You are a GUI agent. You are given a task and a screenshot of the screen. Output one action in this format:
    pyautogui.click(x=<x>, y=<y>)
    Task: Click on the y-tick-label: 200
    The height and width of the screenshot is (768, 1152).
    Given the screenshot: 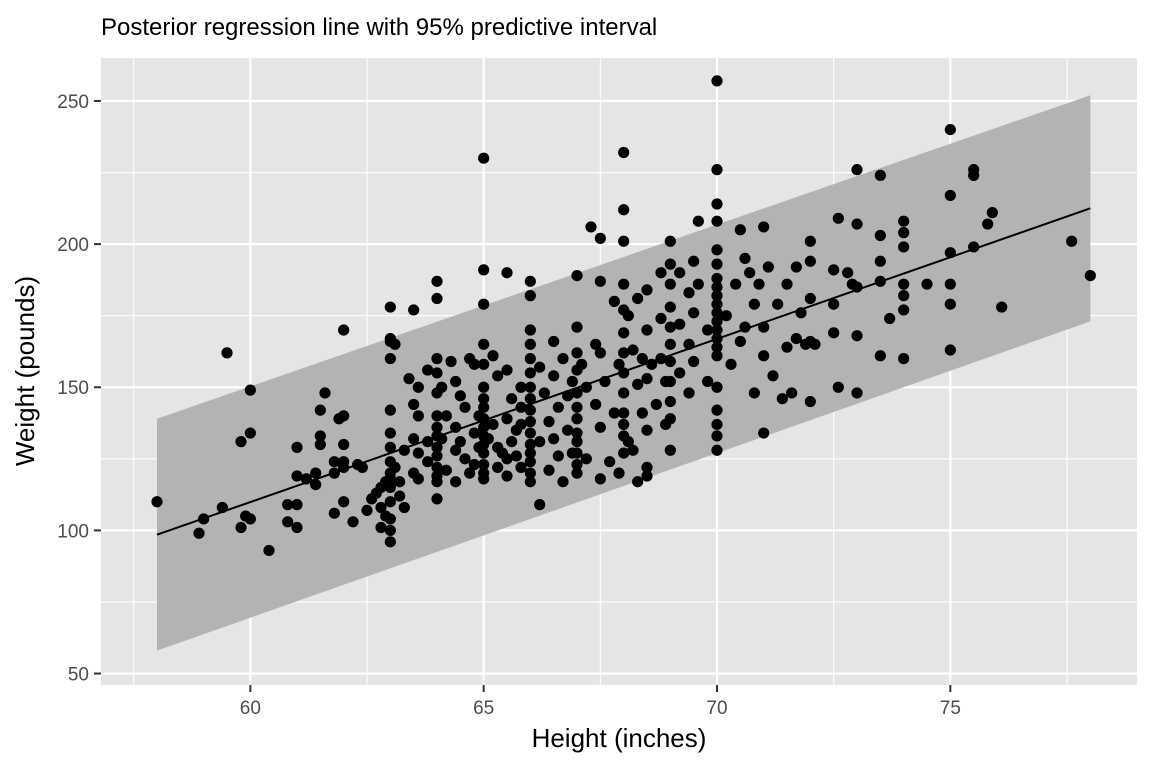 What is the action you would take?
    pyautogui.click(x=73, y=245)
    